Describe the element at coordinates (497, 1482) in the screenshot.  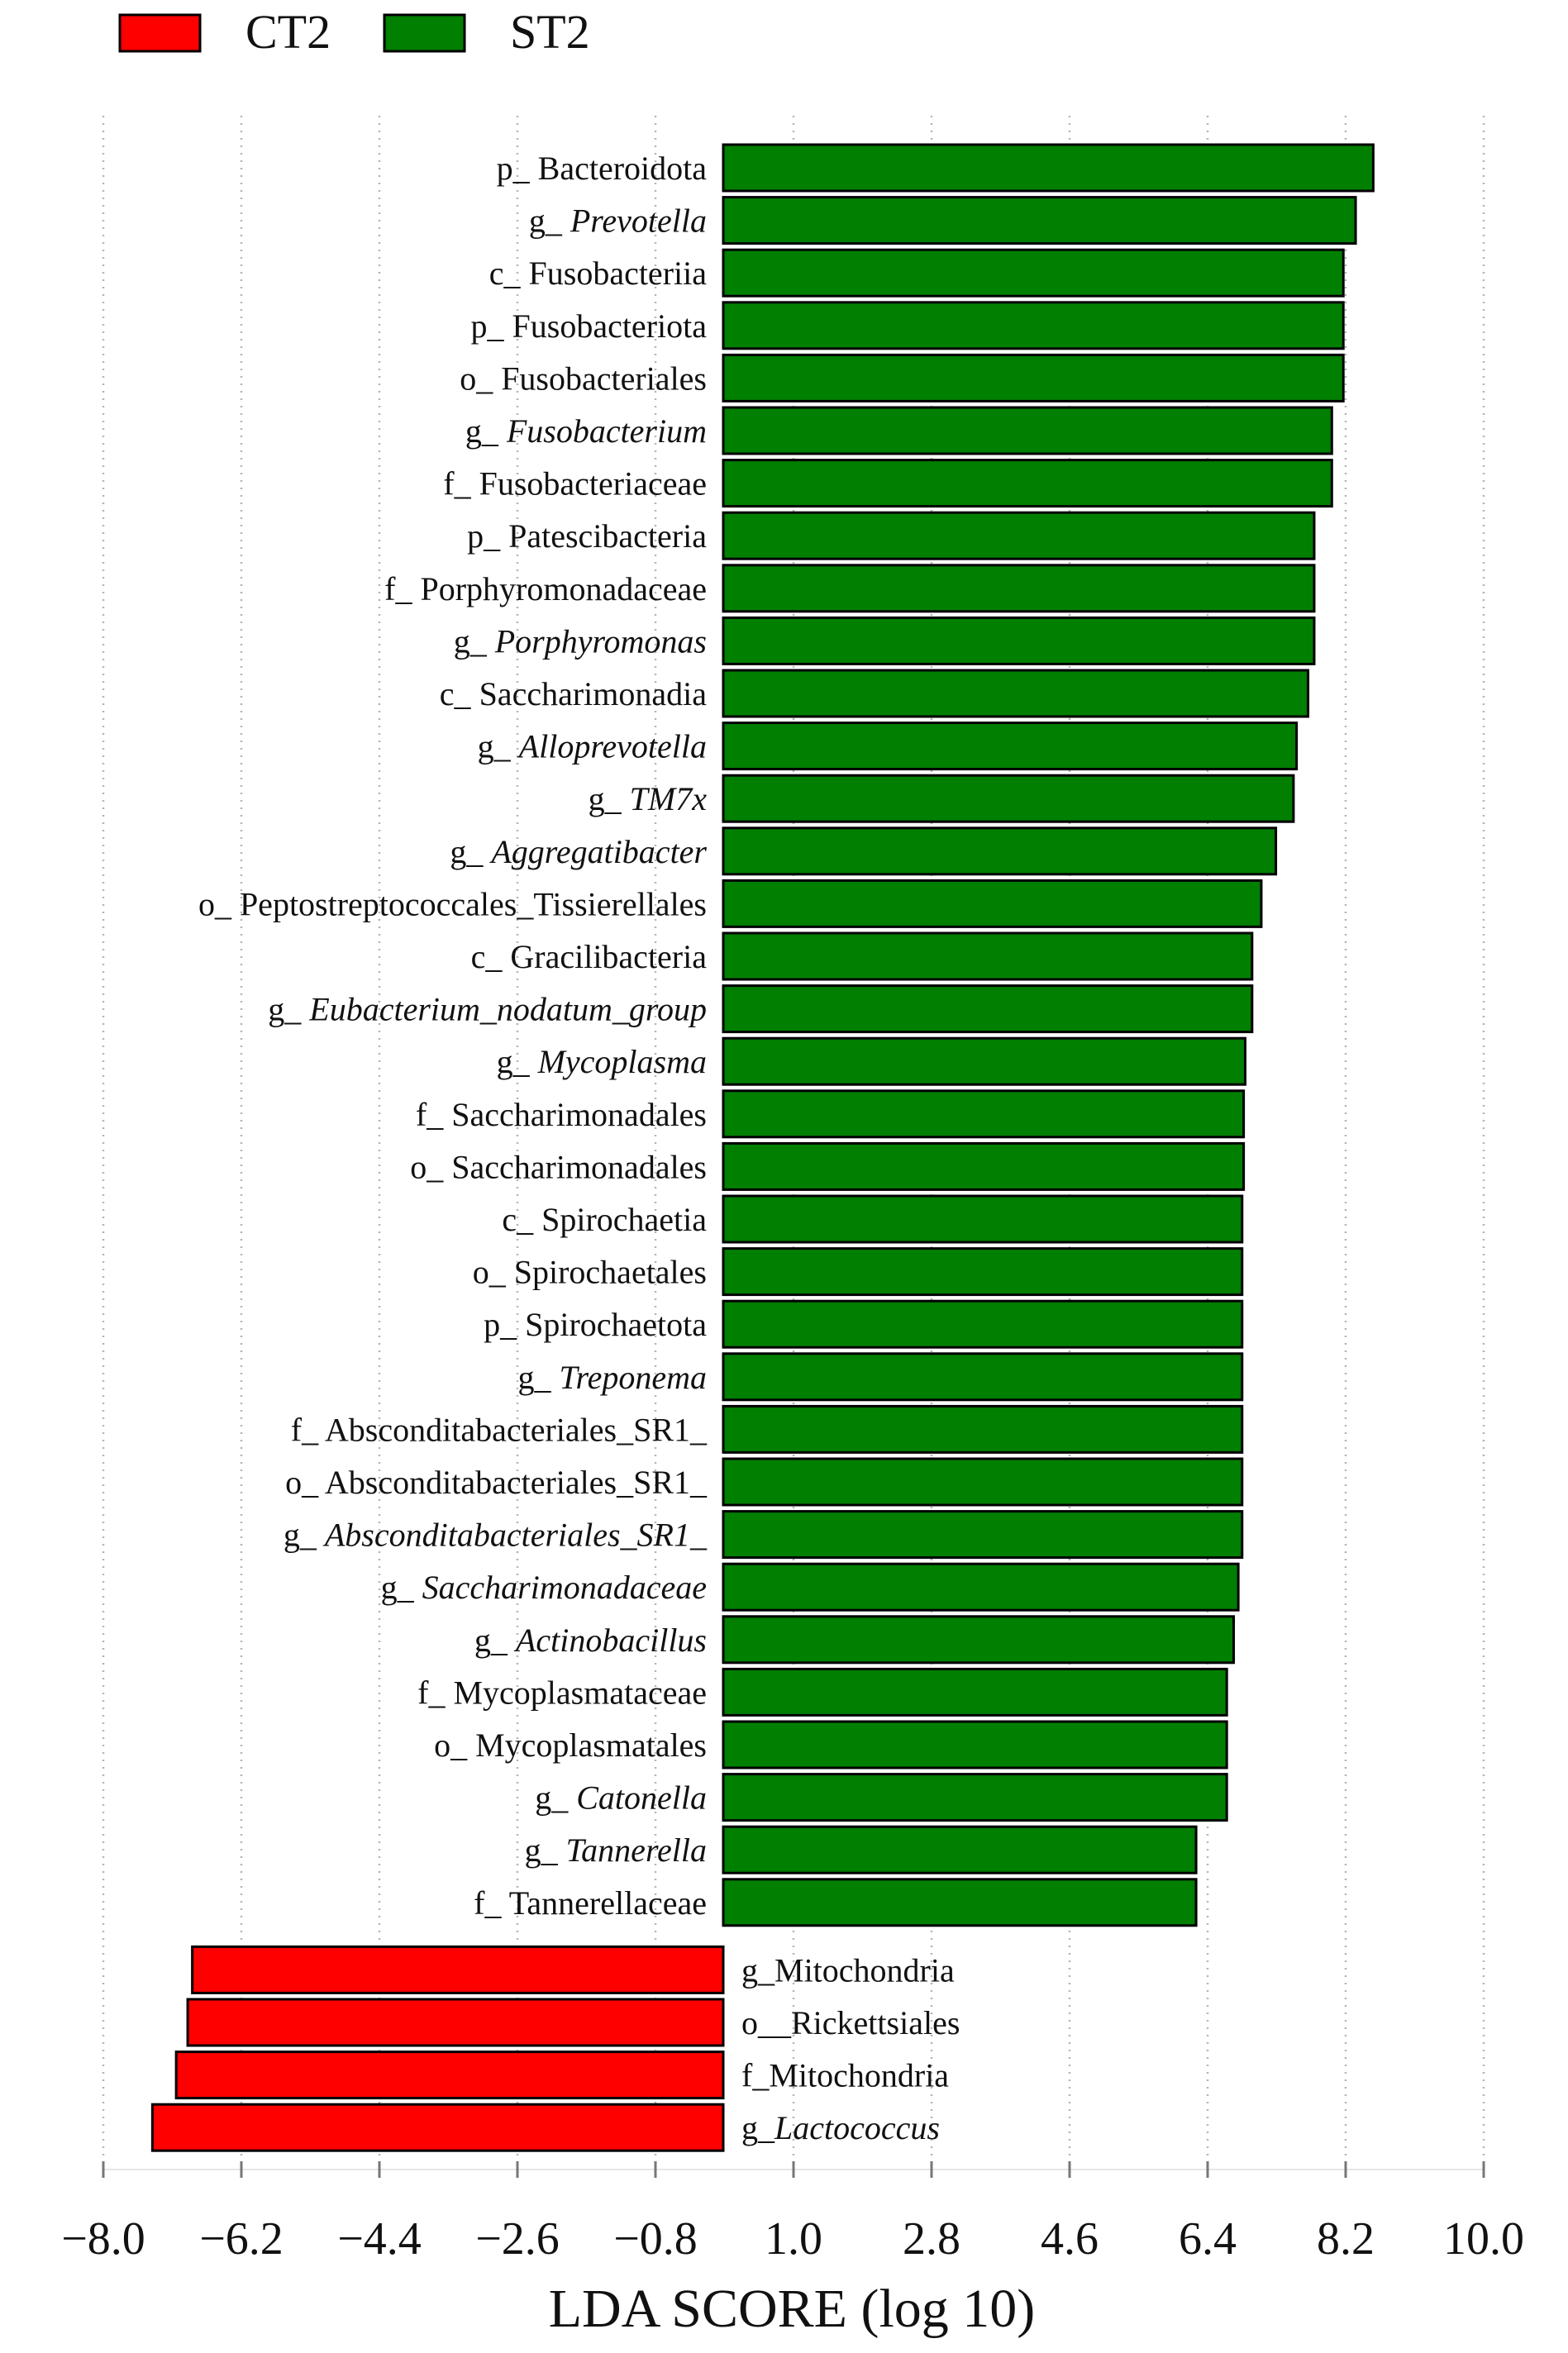
I see `bar-label: o_ Absconditabacteriales_SR1_` at that location.